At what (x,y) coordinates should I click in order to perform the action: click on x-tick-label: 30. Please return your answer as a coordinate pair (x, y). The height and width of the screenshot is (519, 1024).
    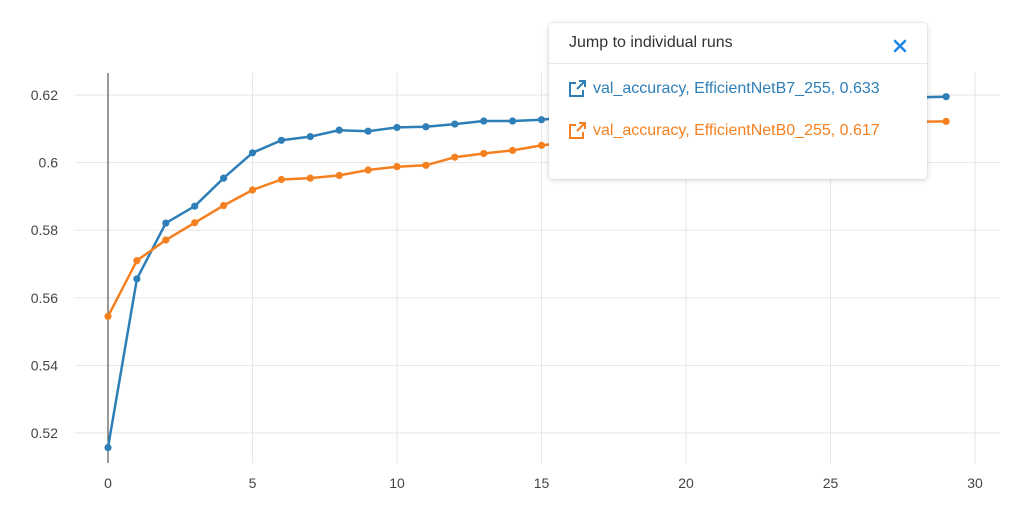
    Looking at the image, I should click on (975, 483).